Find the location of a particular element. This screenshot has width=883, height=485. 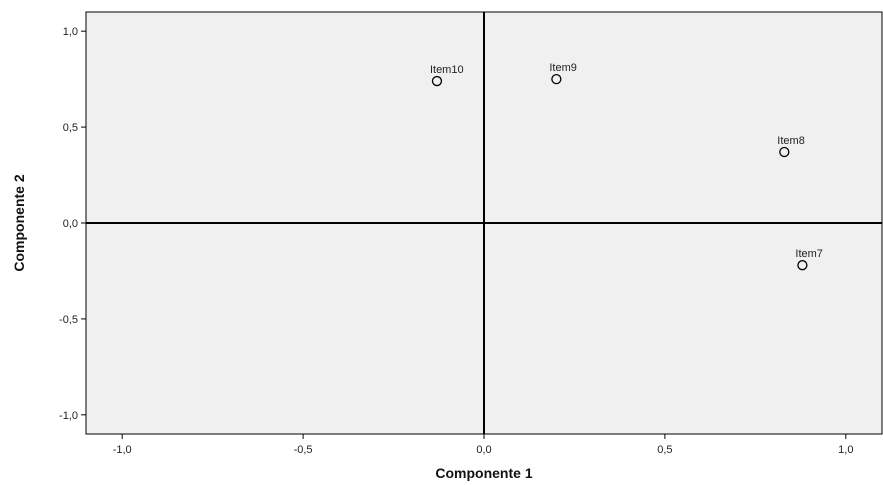

x-axis-ticks: -1,0 -0,5 0,0 0,5 1,0 is located at coordinates (483, 445).